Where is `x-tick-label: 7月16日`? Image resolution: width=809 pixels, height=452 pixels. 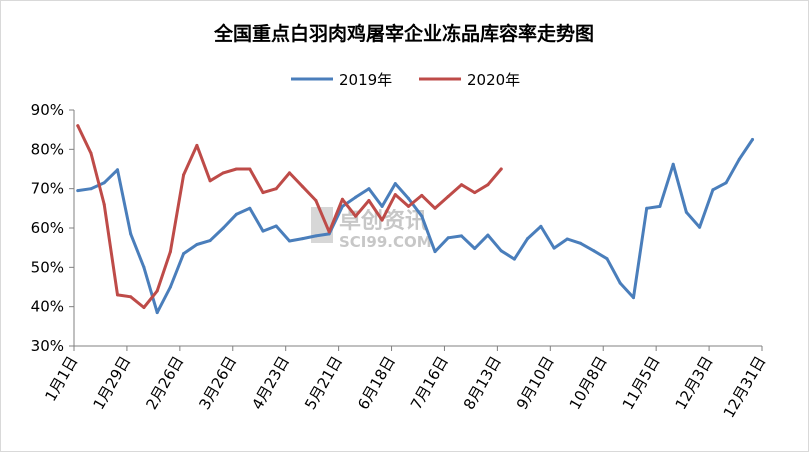 x-tick-label: 7月16日 is located at coordinates (429, 383).